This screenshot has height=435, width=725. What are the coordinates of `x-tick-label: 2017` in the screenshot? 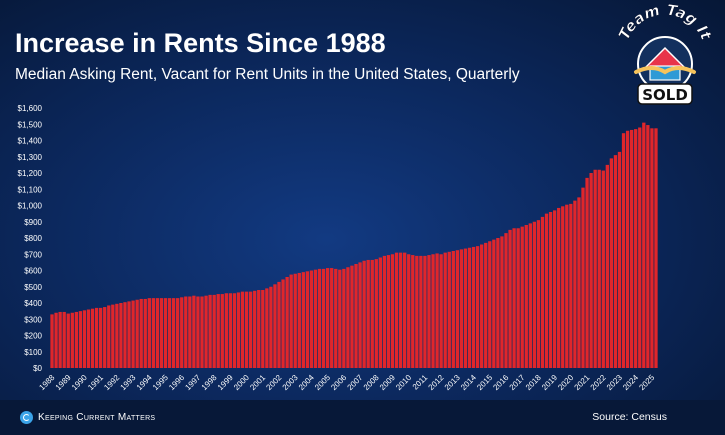 It's located at (517, 382).